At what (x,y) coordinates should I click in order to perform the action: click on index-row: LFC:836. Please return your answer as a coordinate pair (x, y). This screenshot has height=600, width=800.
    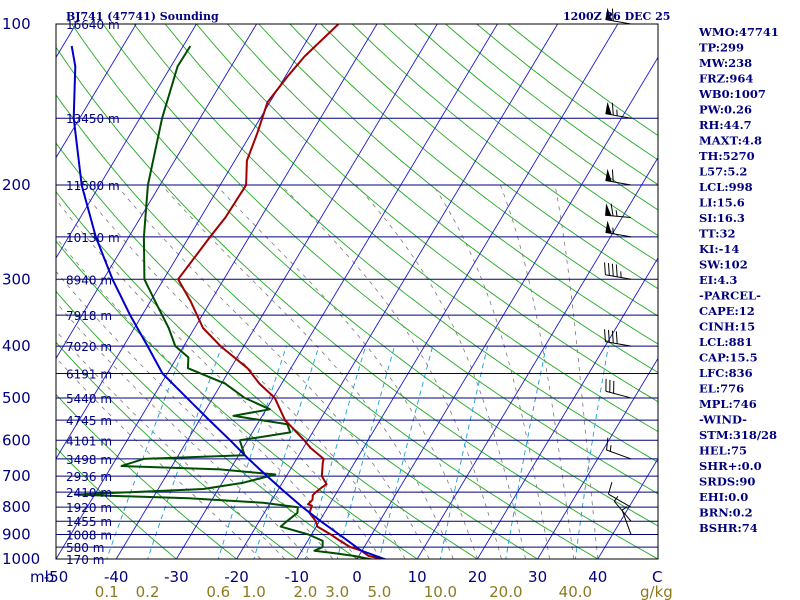
    Looking at the image, I should click on (726, 373).